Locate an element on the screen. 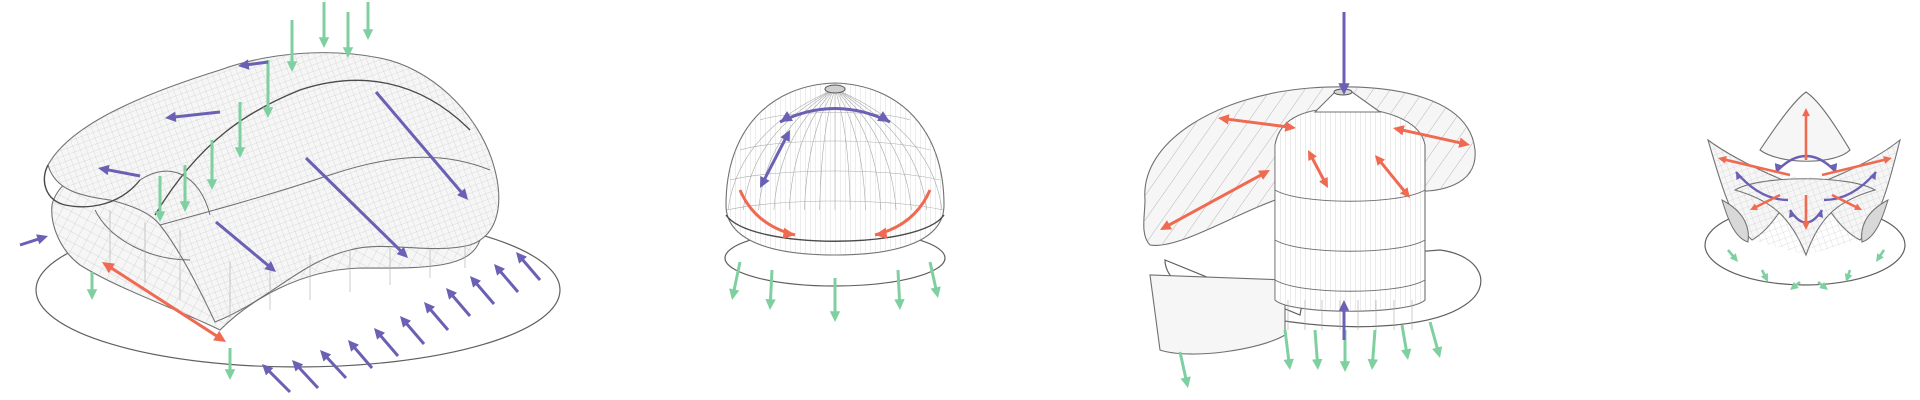 The height and width of the screenshot is (400, 1920). dome-meridians is located at coordinates (835, 149).